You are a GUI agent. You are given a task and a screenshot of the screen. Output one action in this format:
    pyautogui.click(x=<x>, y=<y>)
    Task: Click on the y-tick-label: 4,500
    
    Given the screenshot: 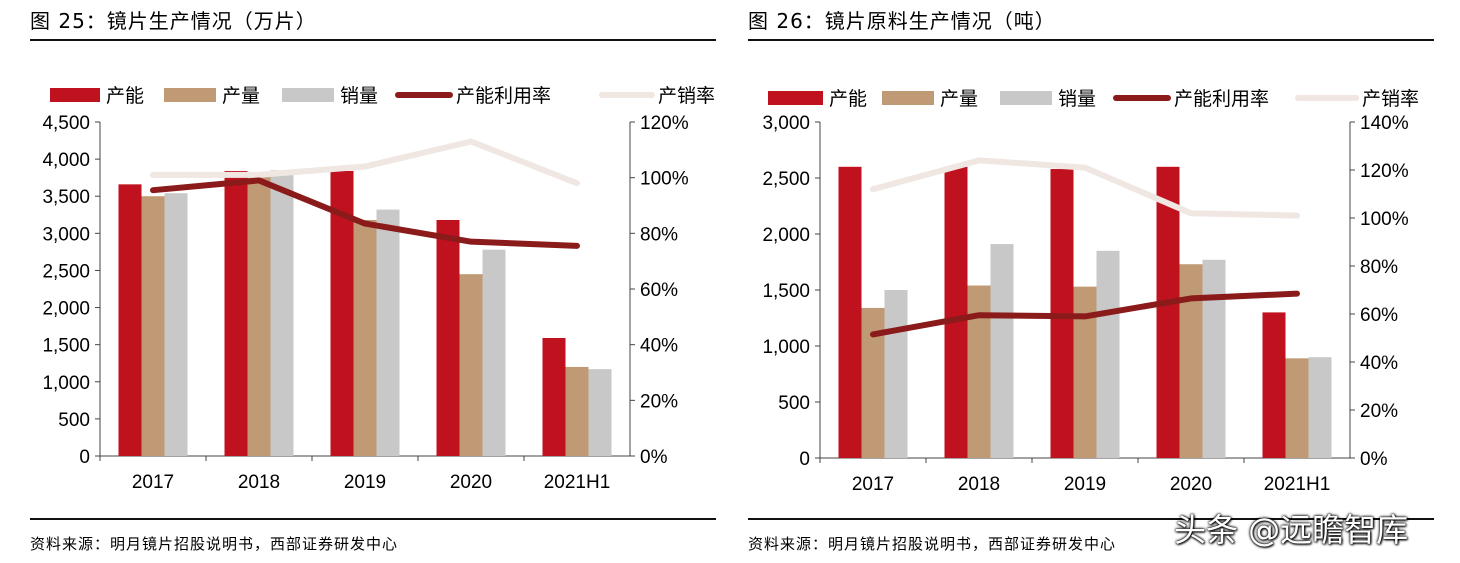 What is the action you would take?
    pyautogui.click(x=66, y=123)
    